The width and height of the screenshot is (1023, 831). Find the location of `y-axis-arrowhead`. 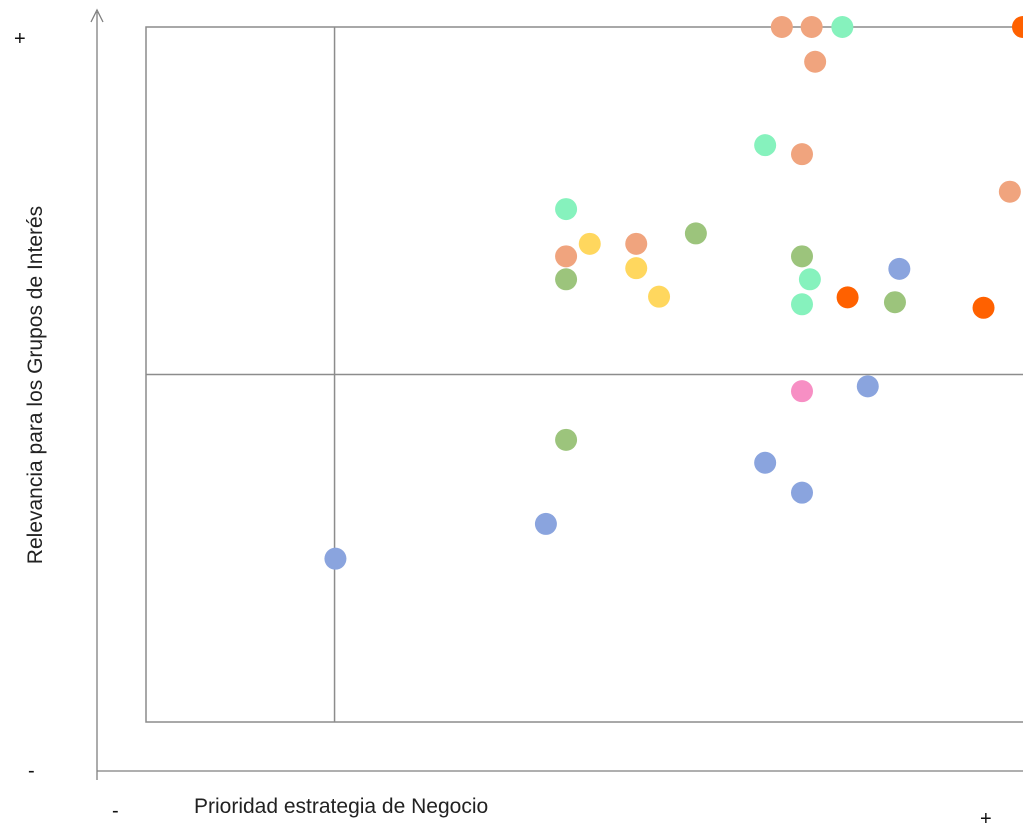

y-axis-arrowhead is located at coordinates (97, 15).